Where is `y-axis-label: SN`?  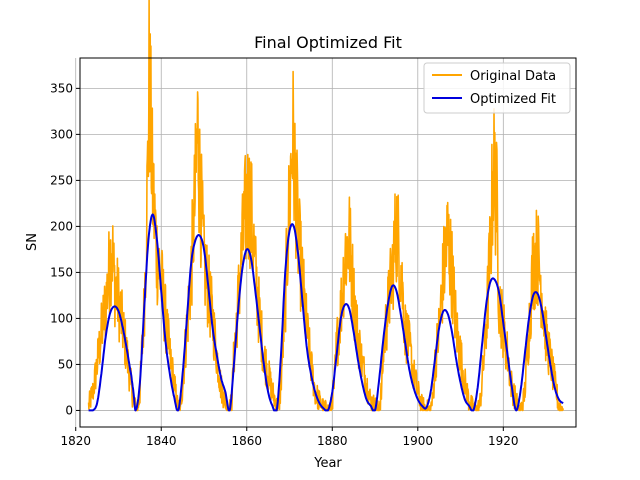
y-axis-label: SN is located at coordinates (32, 242).